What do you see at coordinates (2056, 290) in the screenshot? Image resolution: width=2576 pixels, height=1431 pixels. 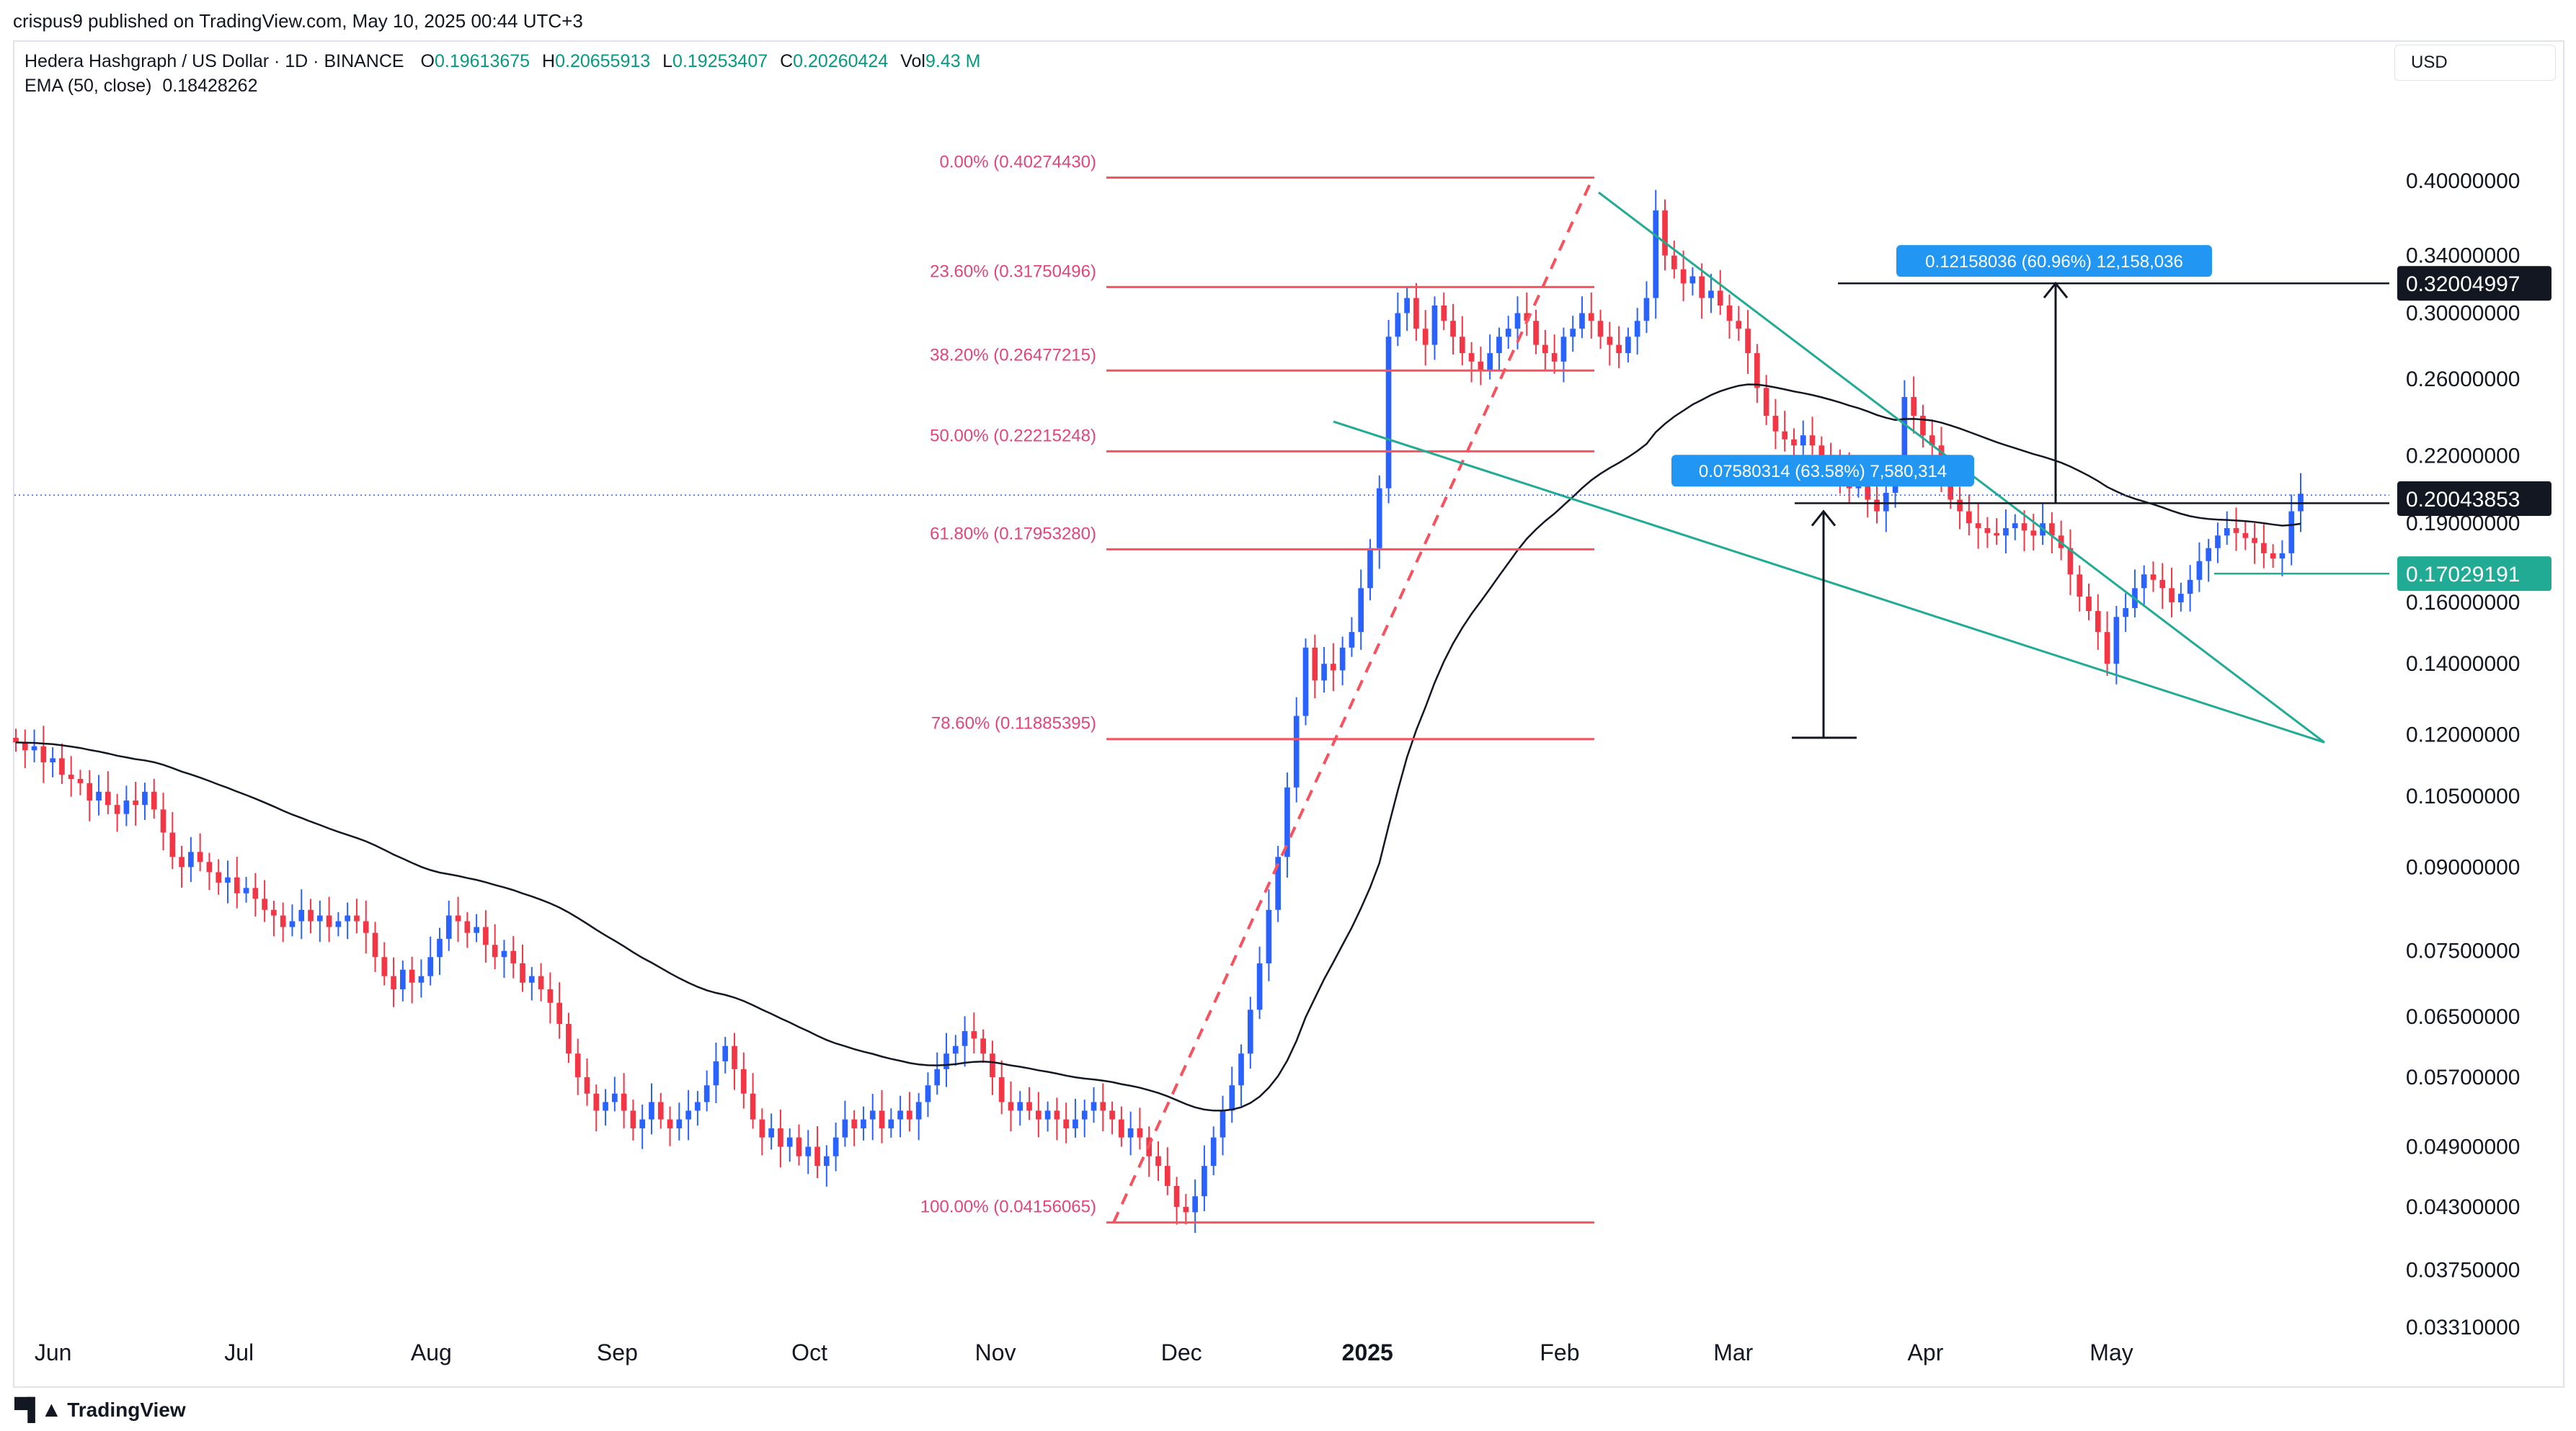 I see `measure-arrow-1-head` at bounding box center [2056, 290].